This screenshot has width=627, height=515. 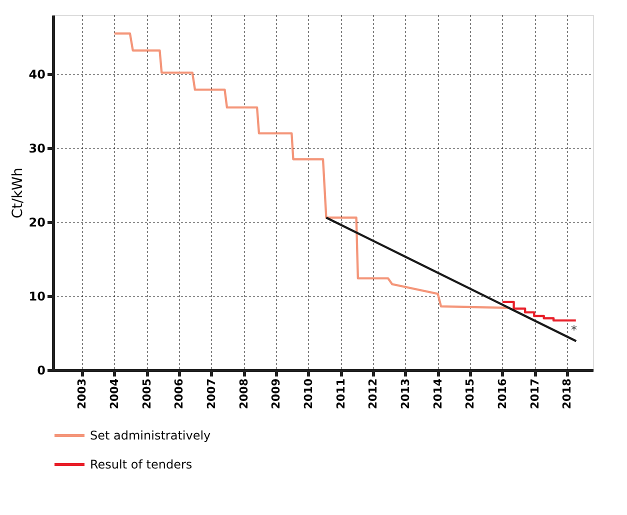 I want to click on y-tick-label: 30, so click(x=37, y=149).